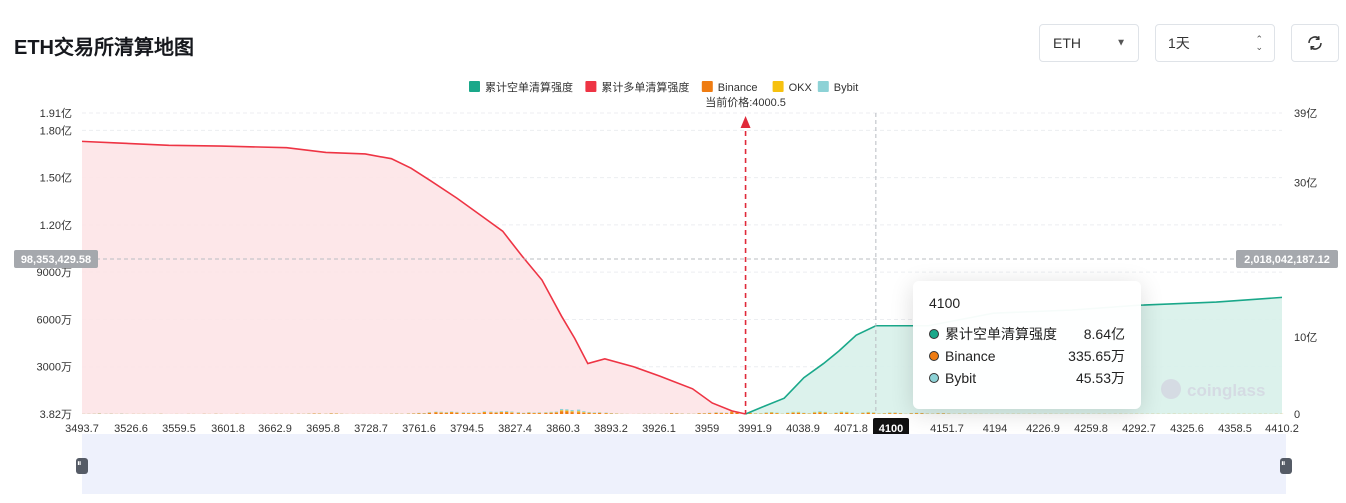  I want to click on left-axis-tick: 1.20亿, so click(56, 225).